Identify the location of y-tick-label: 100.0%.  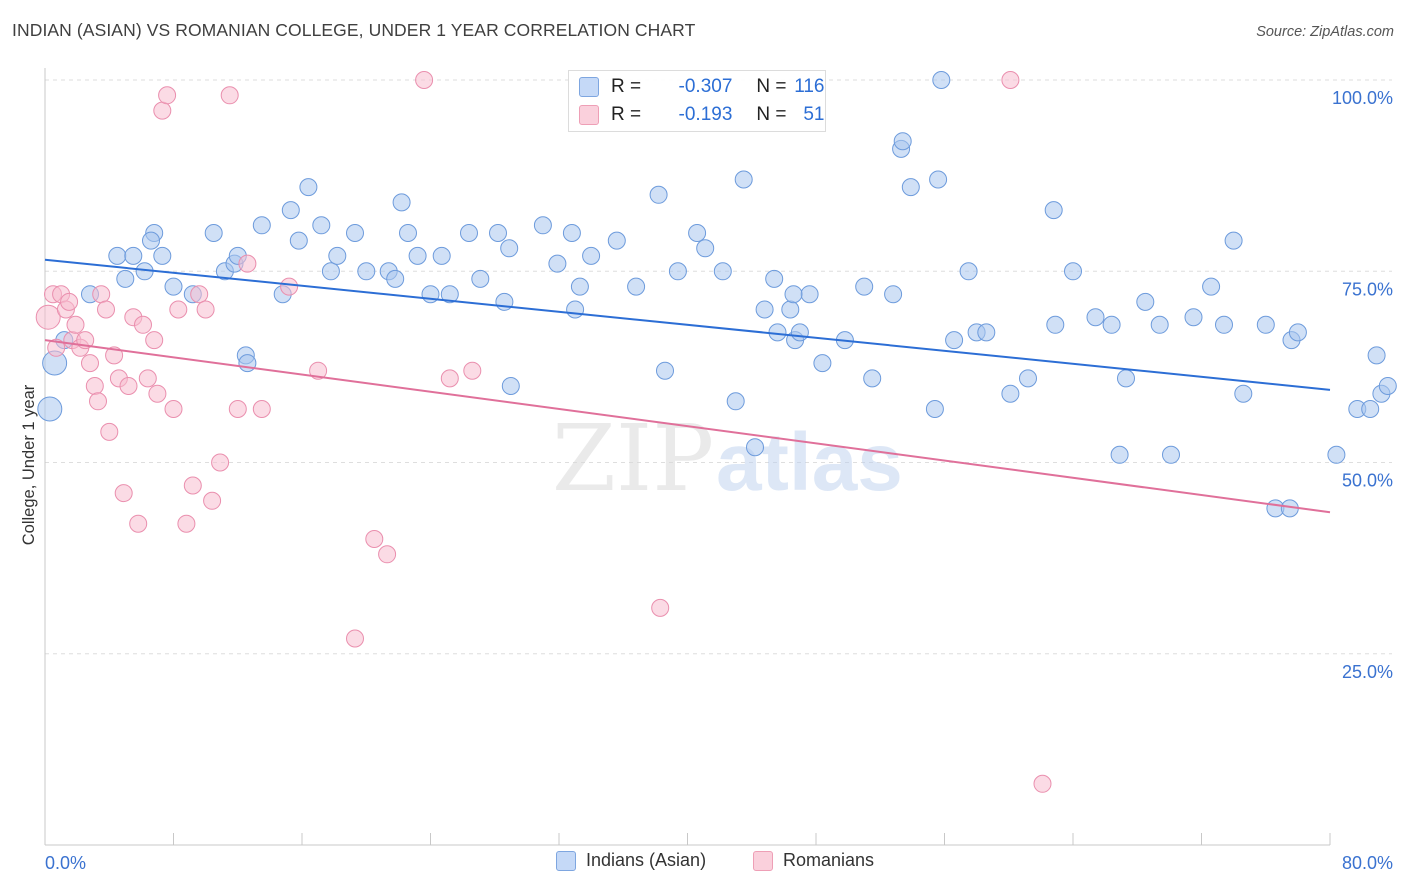
(1362, 98).